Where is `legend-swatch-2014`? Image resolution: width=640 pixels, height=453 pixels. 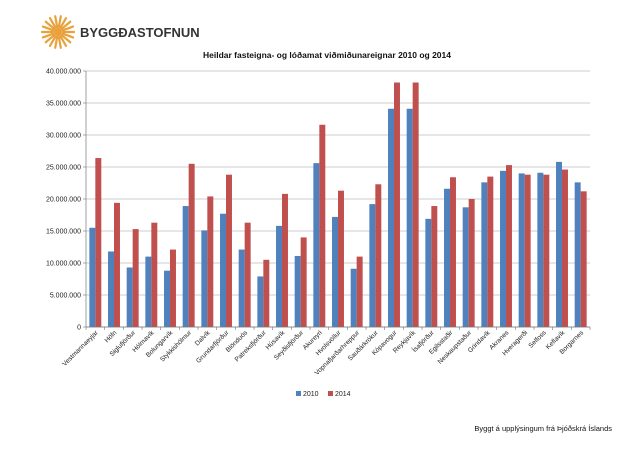
legend-swatch-2014 is located at coordinates (330, 393).